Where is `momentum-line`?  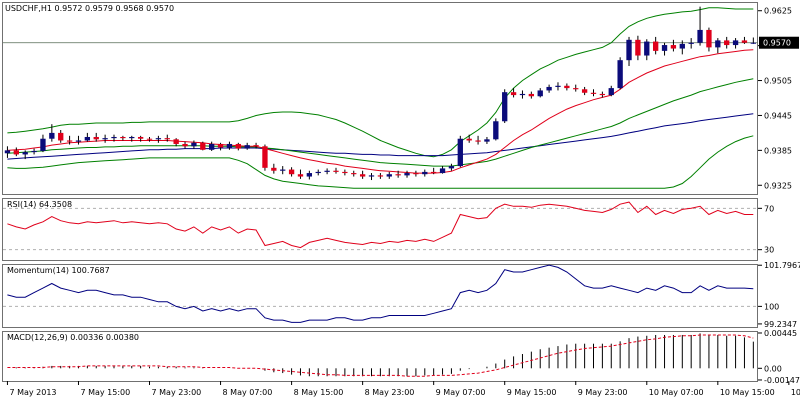
momentum-line is located at coordinates (380, 293).